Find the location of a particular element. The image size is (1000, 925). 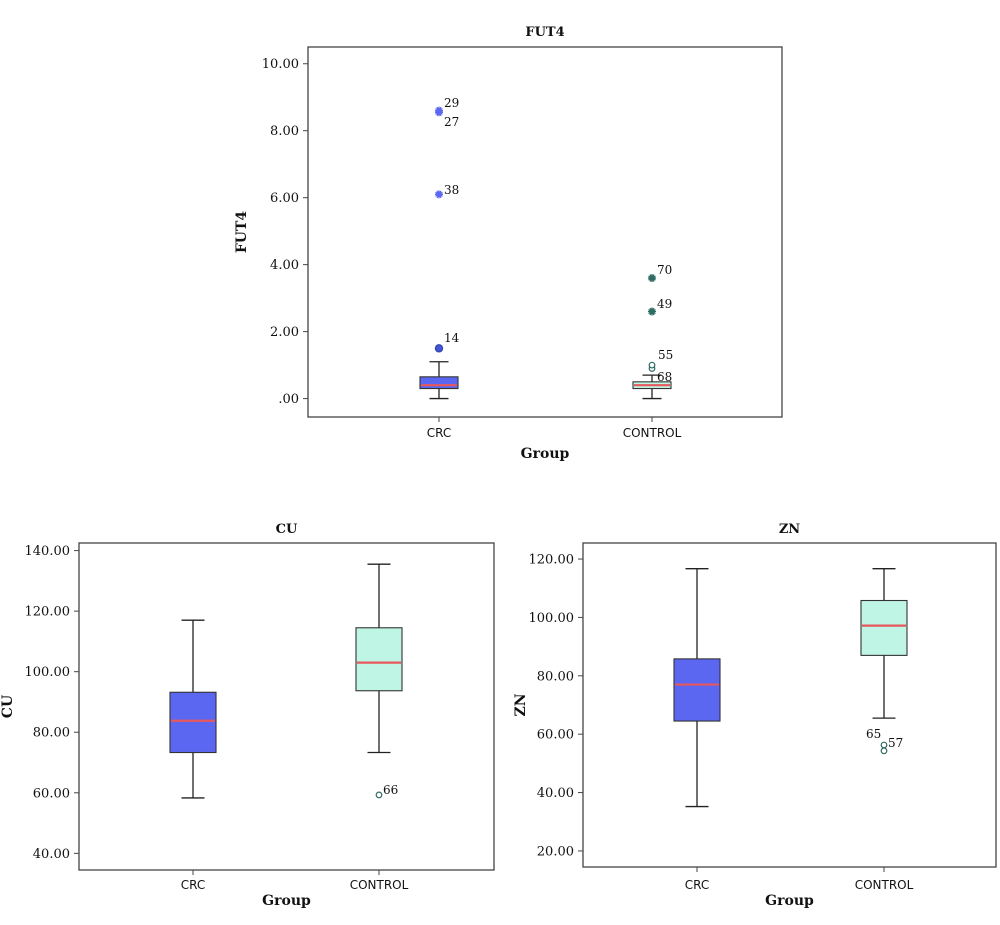

y-tick-label: 4.00 is located at coordinates (284, 265).